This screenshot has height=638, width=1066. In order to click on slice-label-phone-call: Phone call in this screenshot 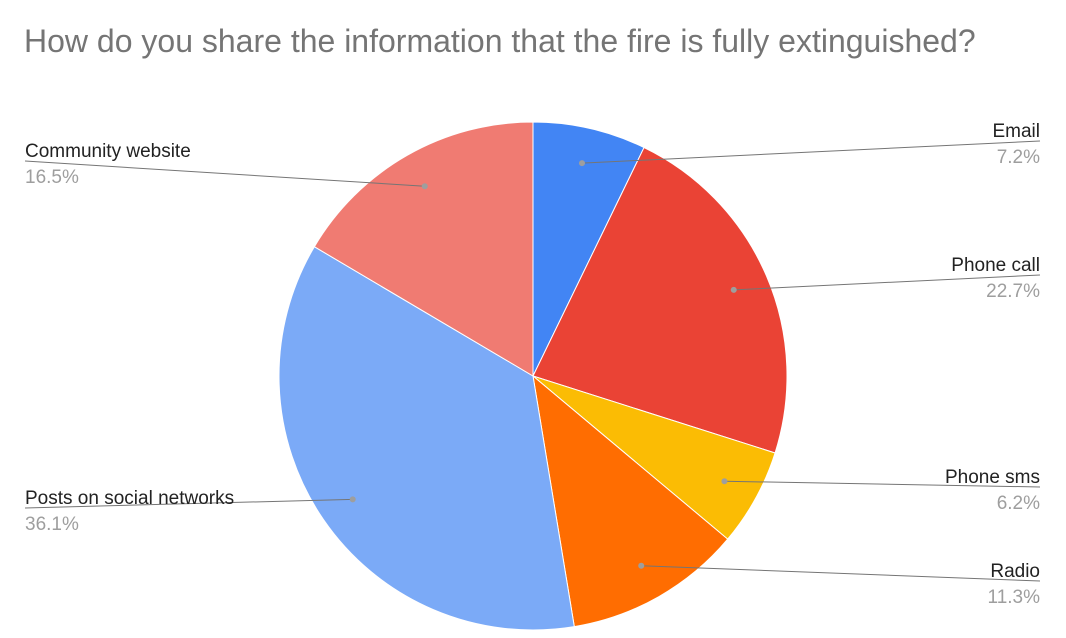, I will do `click(995, 265)`.